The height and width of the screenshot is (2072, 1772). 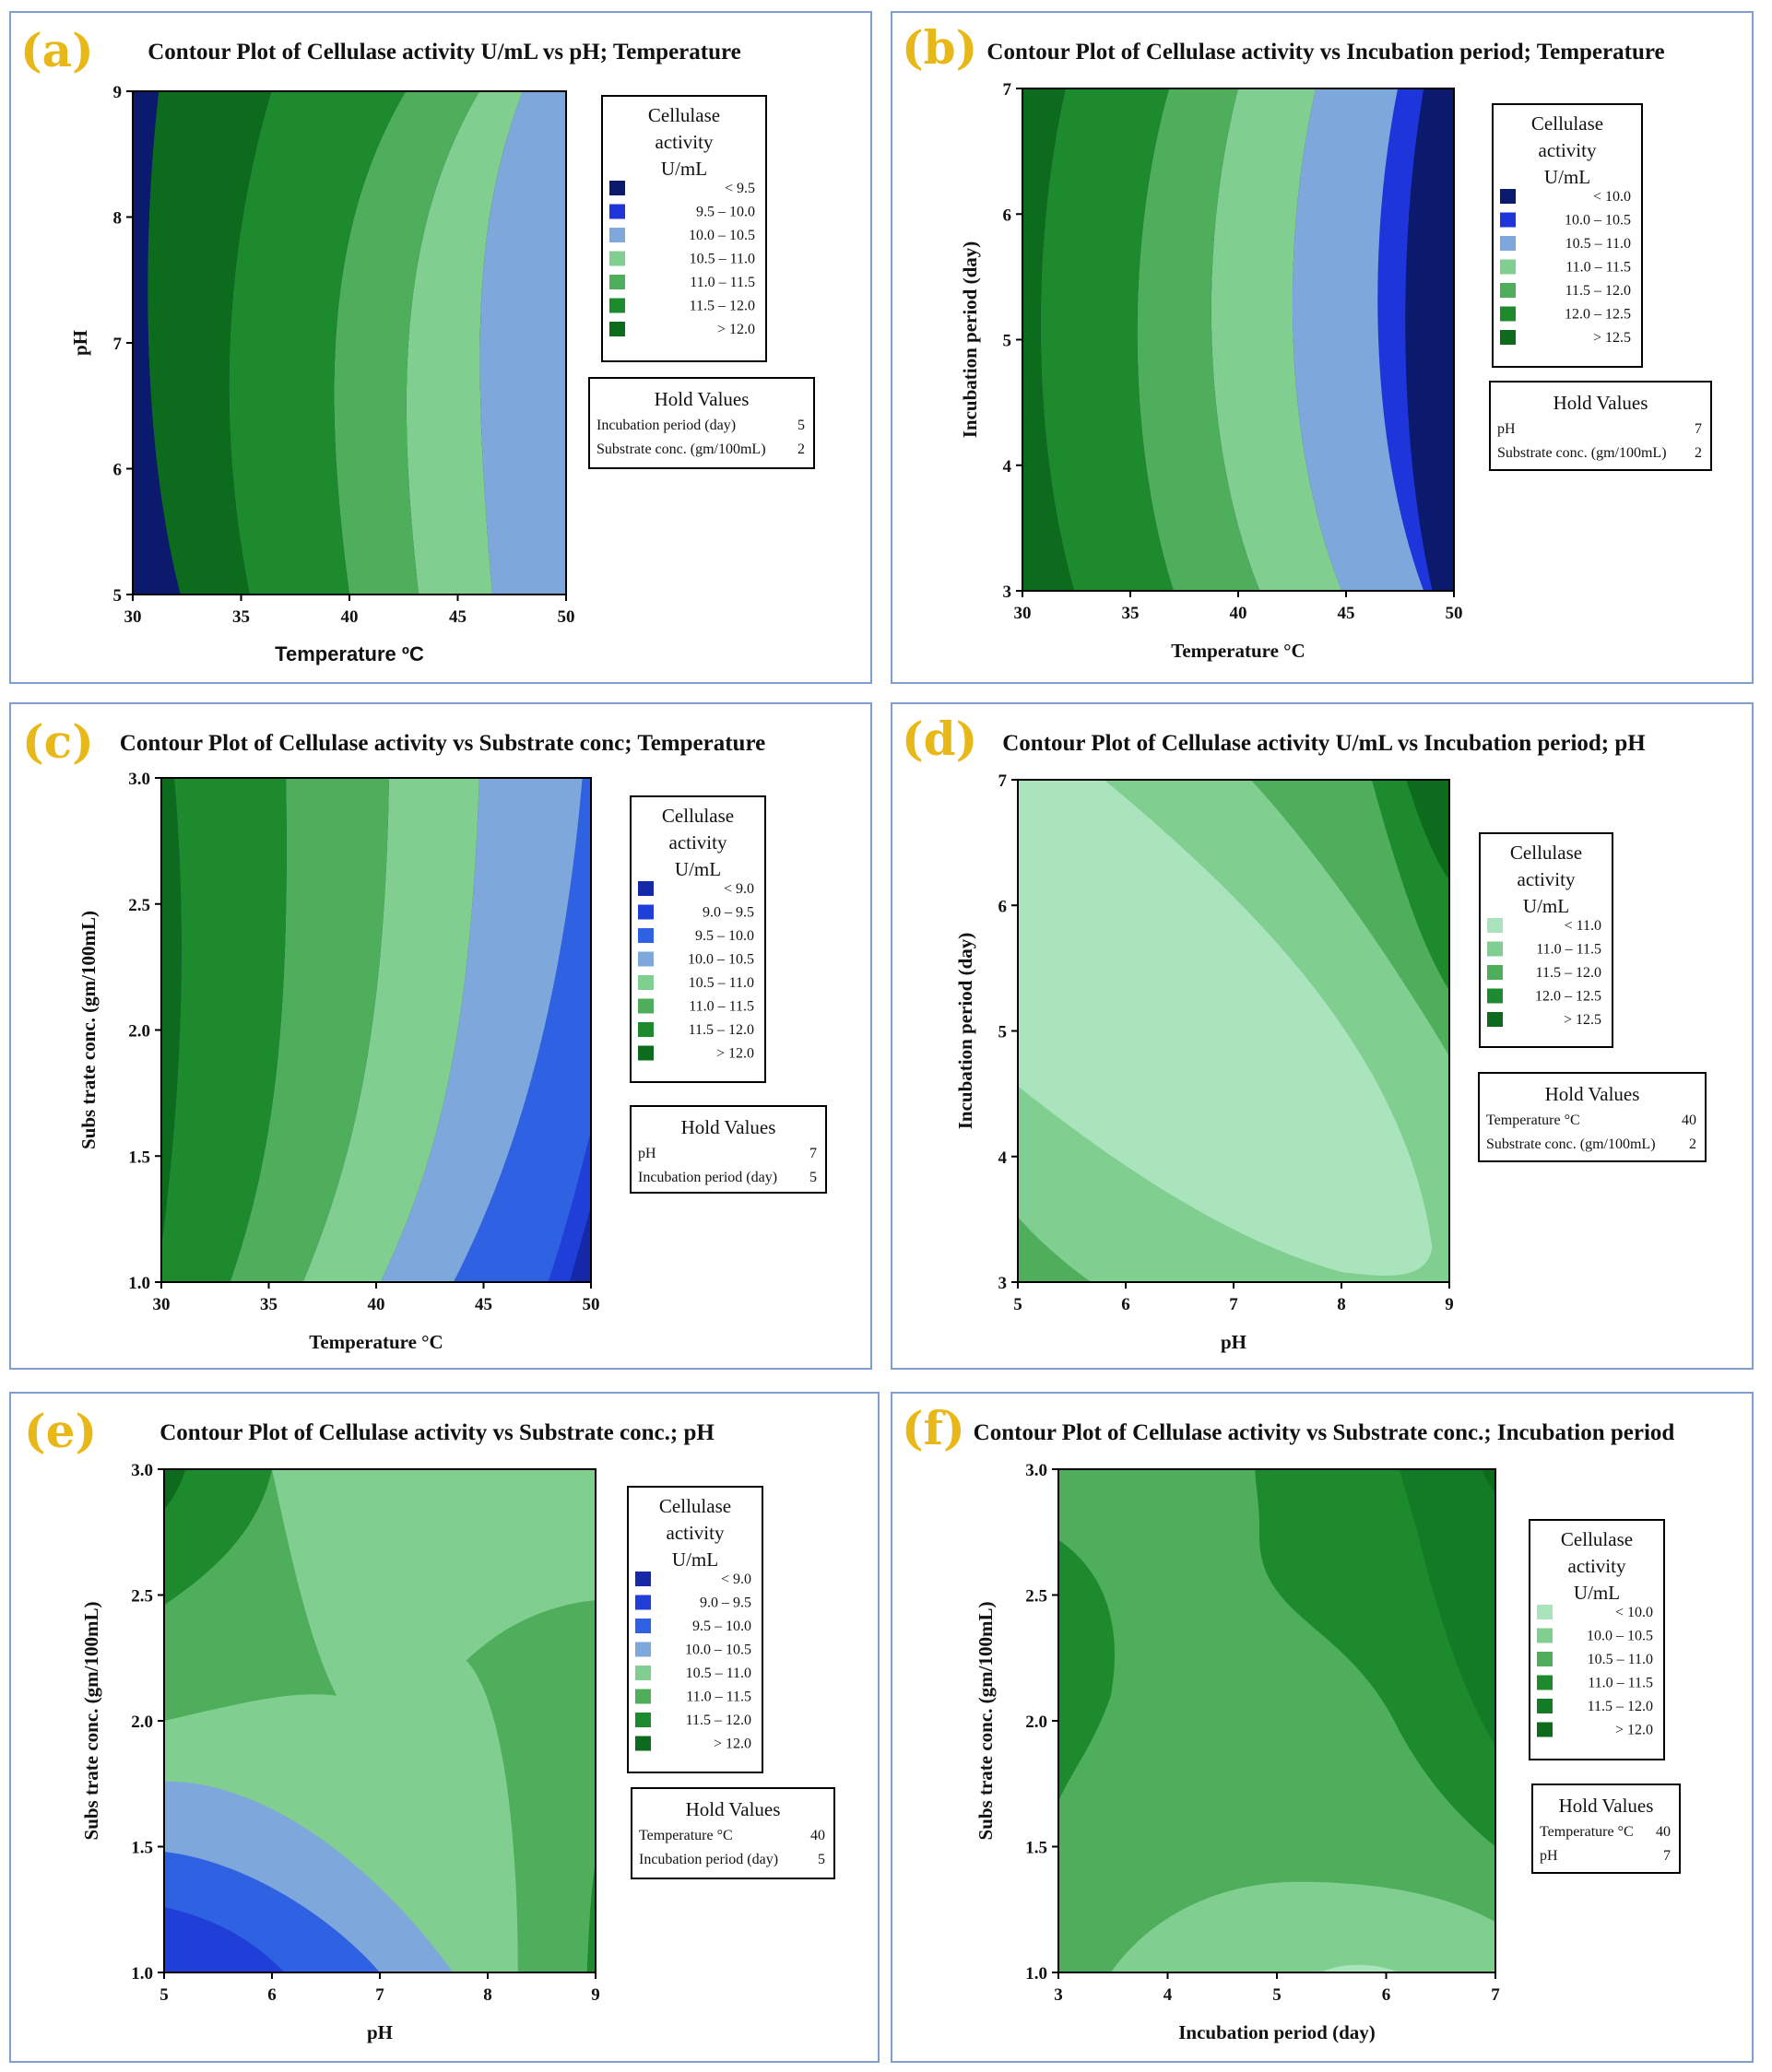 I want to click on y-axis-label: Subs trate conc. (gm/100mL), so click(x=88, y=1030).